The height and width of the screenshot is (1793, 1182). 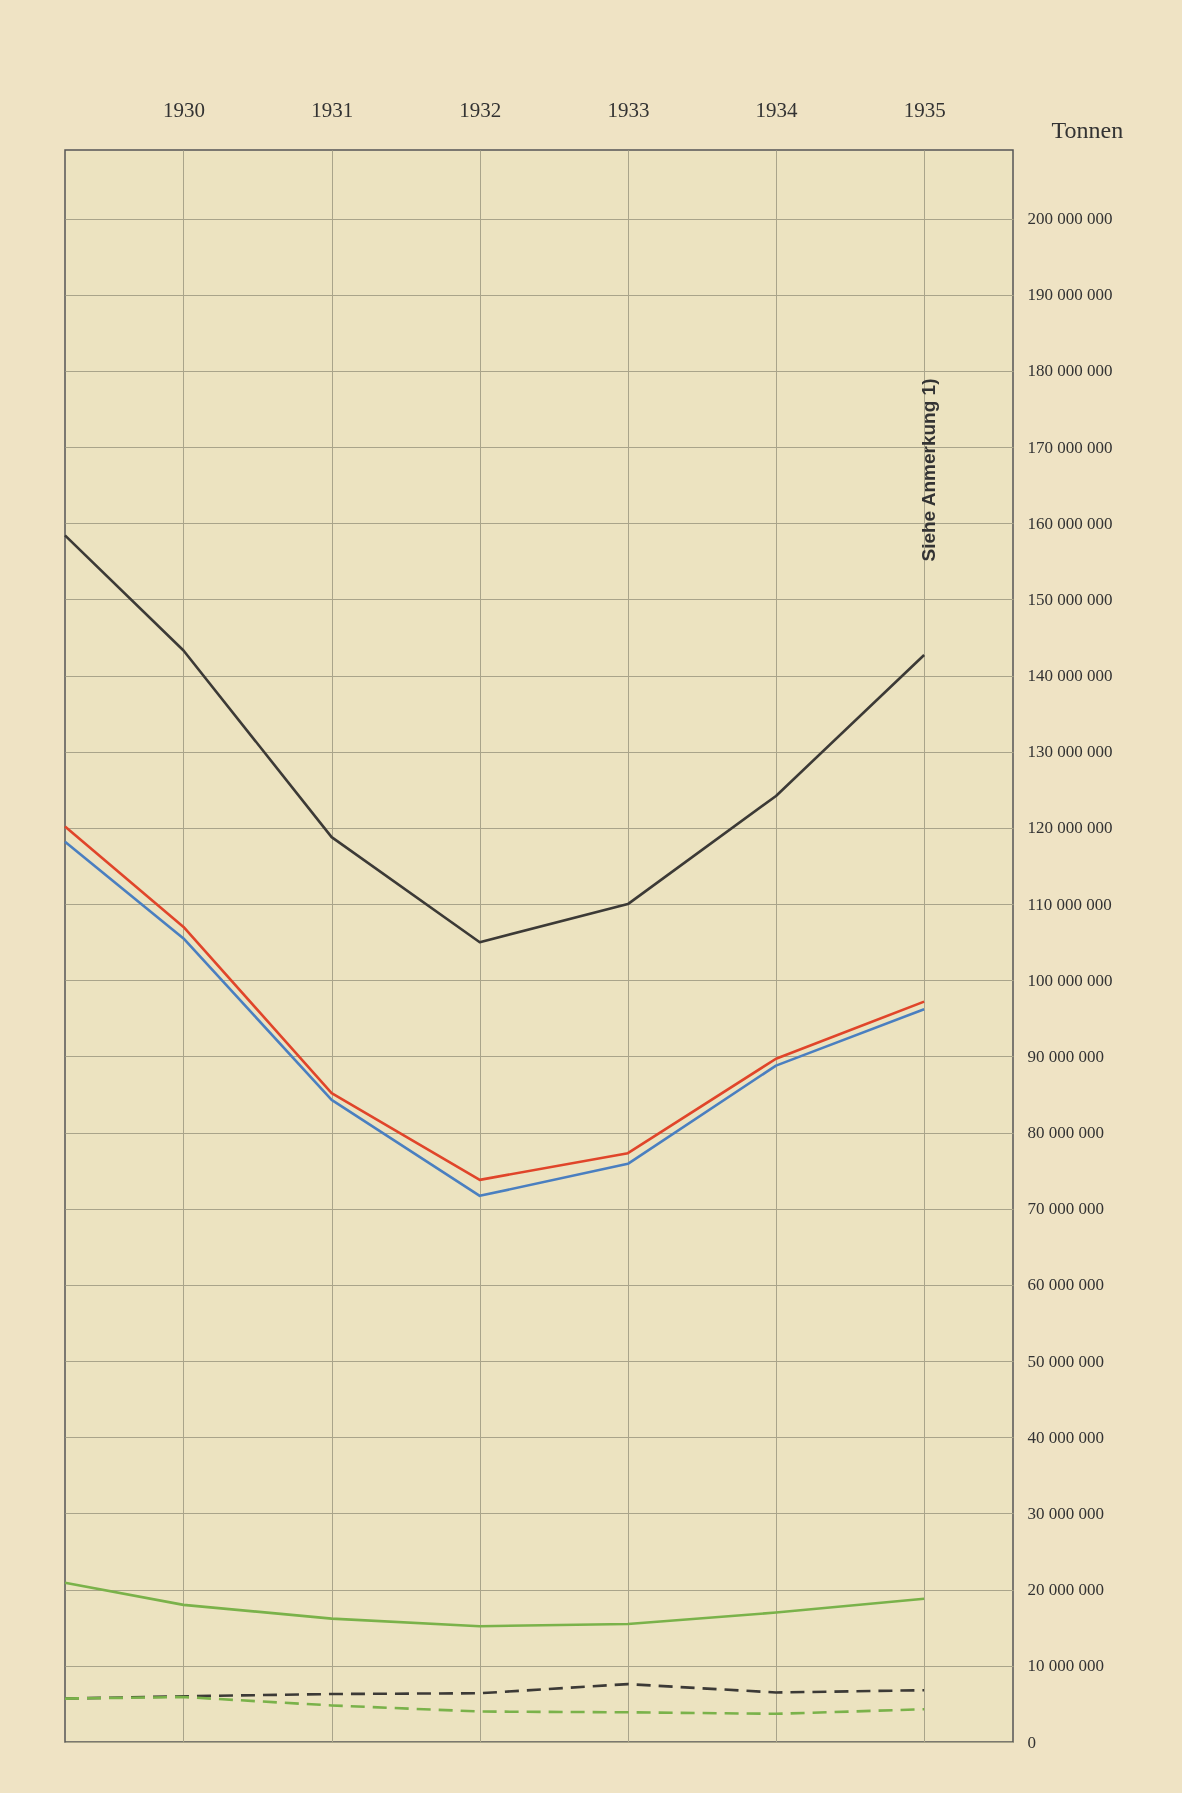 What do you see at coordinates (1065, 1590) in the screenshot?
I see `y-tick-label: 20 000 000` at bounding box center [1065, 1590].